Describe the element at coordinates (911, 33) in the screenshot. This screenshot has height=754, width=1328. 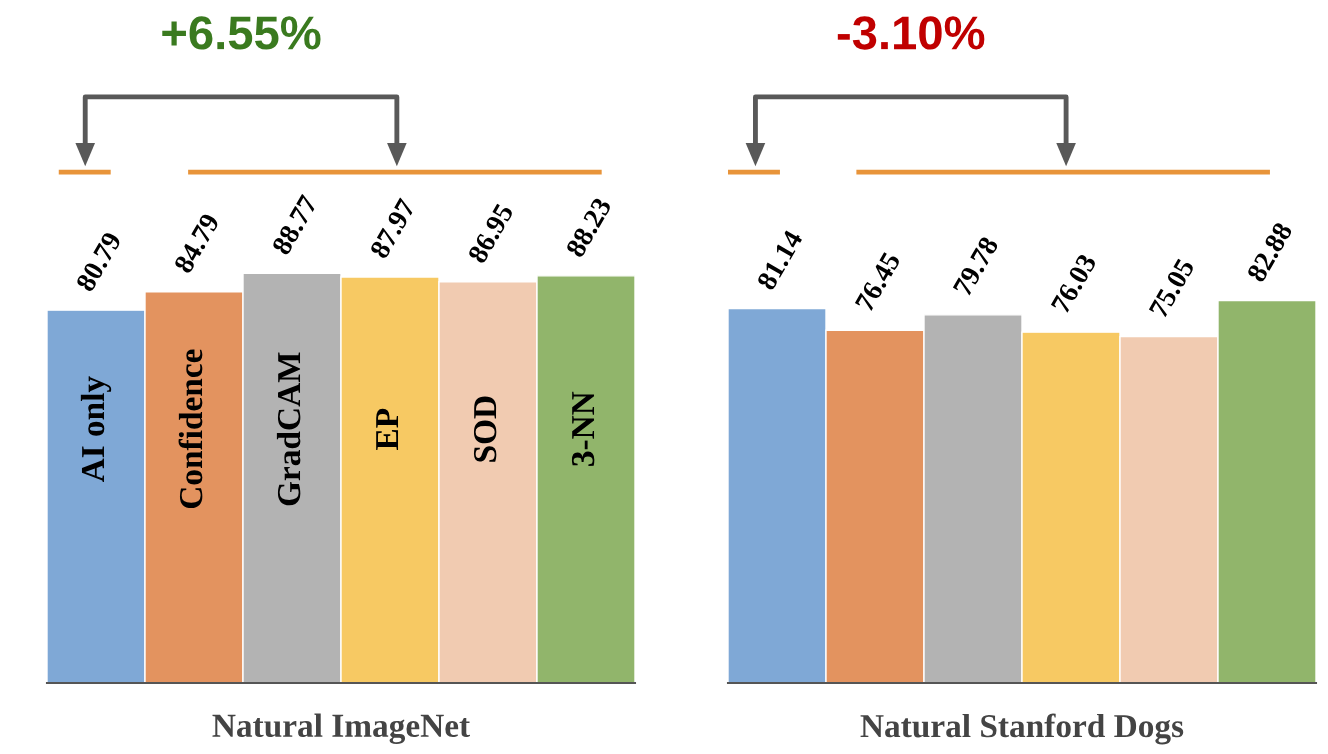
I see `text: -3.10%` at that location.